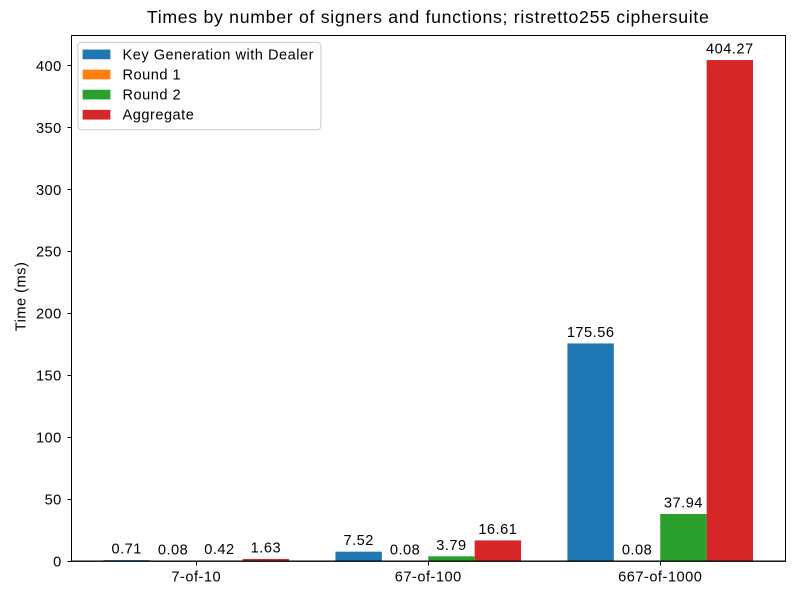 This screenshot has height=605, width=800. What do you see at coordinates (196, 578) in the screenshot?
I see `svg-text: 7-of-10` at bounding box center [196, 578].